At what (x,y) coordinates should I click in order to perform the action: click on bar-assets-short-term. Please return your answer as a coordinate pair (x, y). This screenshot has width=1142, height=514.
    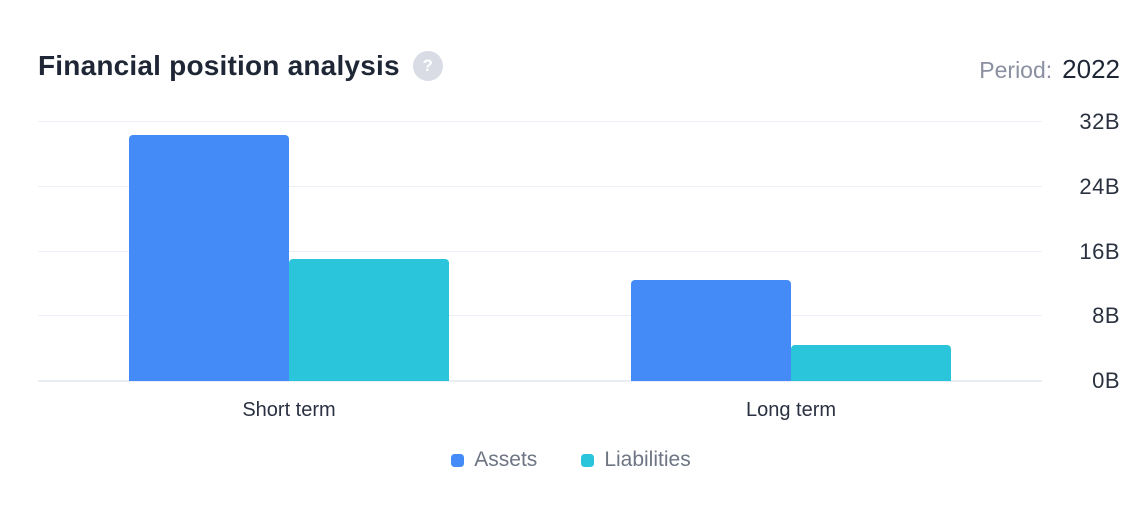
    Looking at the image, I should click on (209, 257).